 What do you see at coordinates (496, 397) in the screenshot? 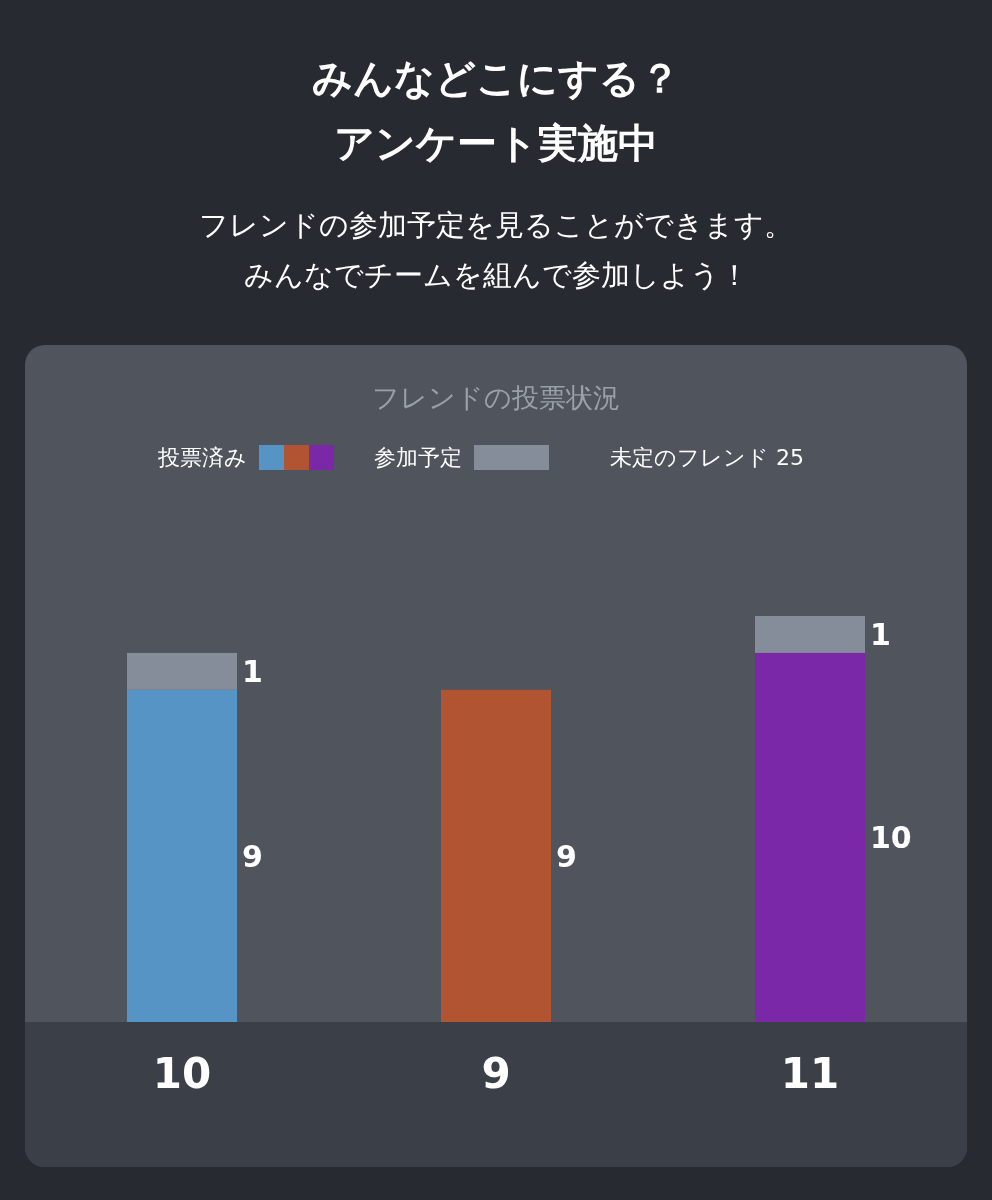
I see `chart-title: フレンドの投票状況` at bounding box center [496, 397].